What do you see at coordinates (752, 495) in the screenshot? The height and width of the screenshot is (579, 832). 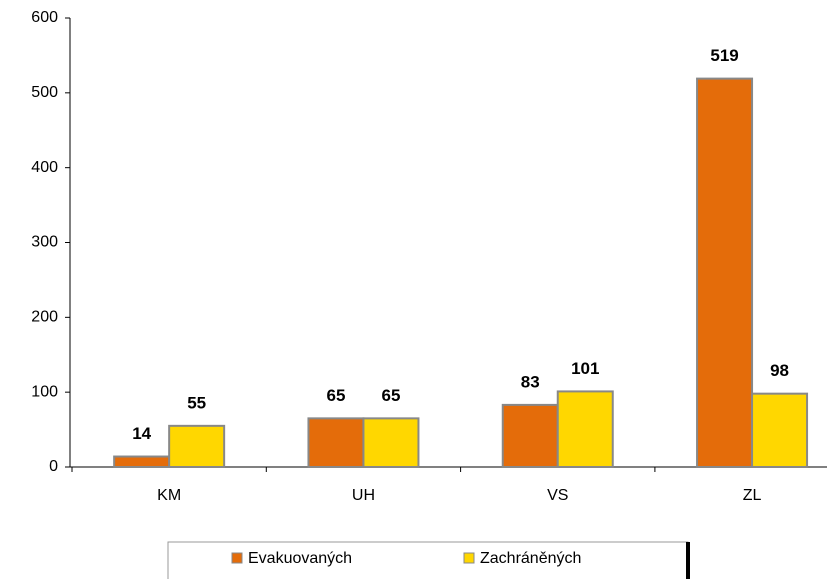 I see `x-tick-label: ZL` at bounding box center [752, 495].